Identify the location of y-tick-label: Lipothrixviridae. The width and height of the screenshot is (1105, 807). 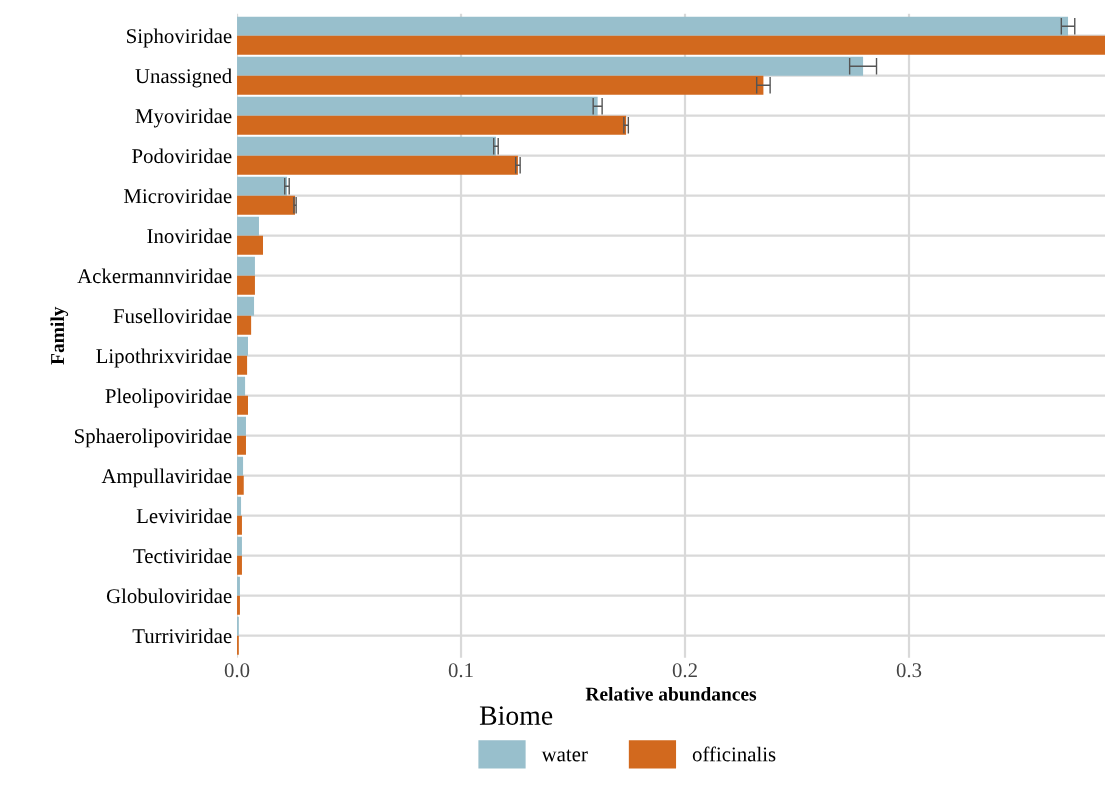
(164, 358).